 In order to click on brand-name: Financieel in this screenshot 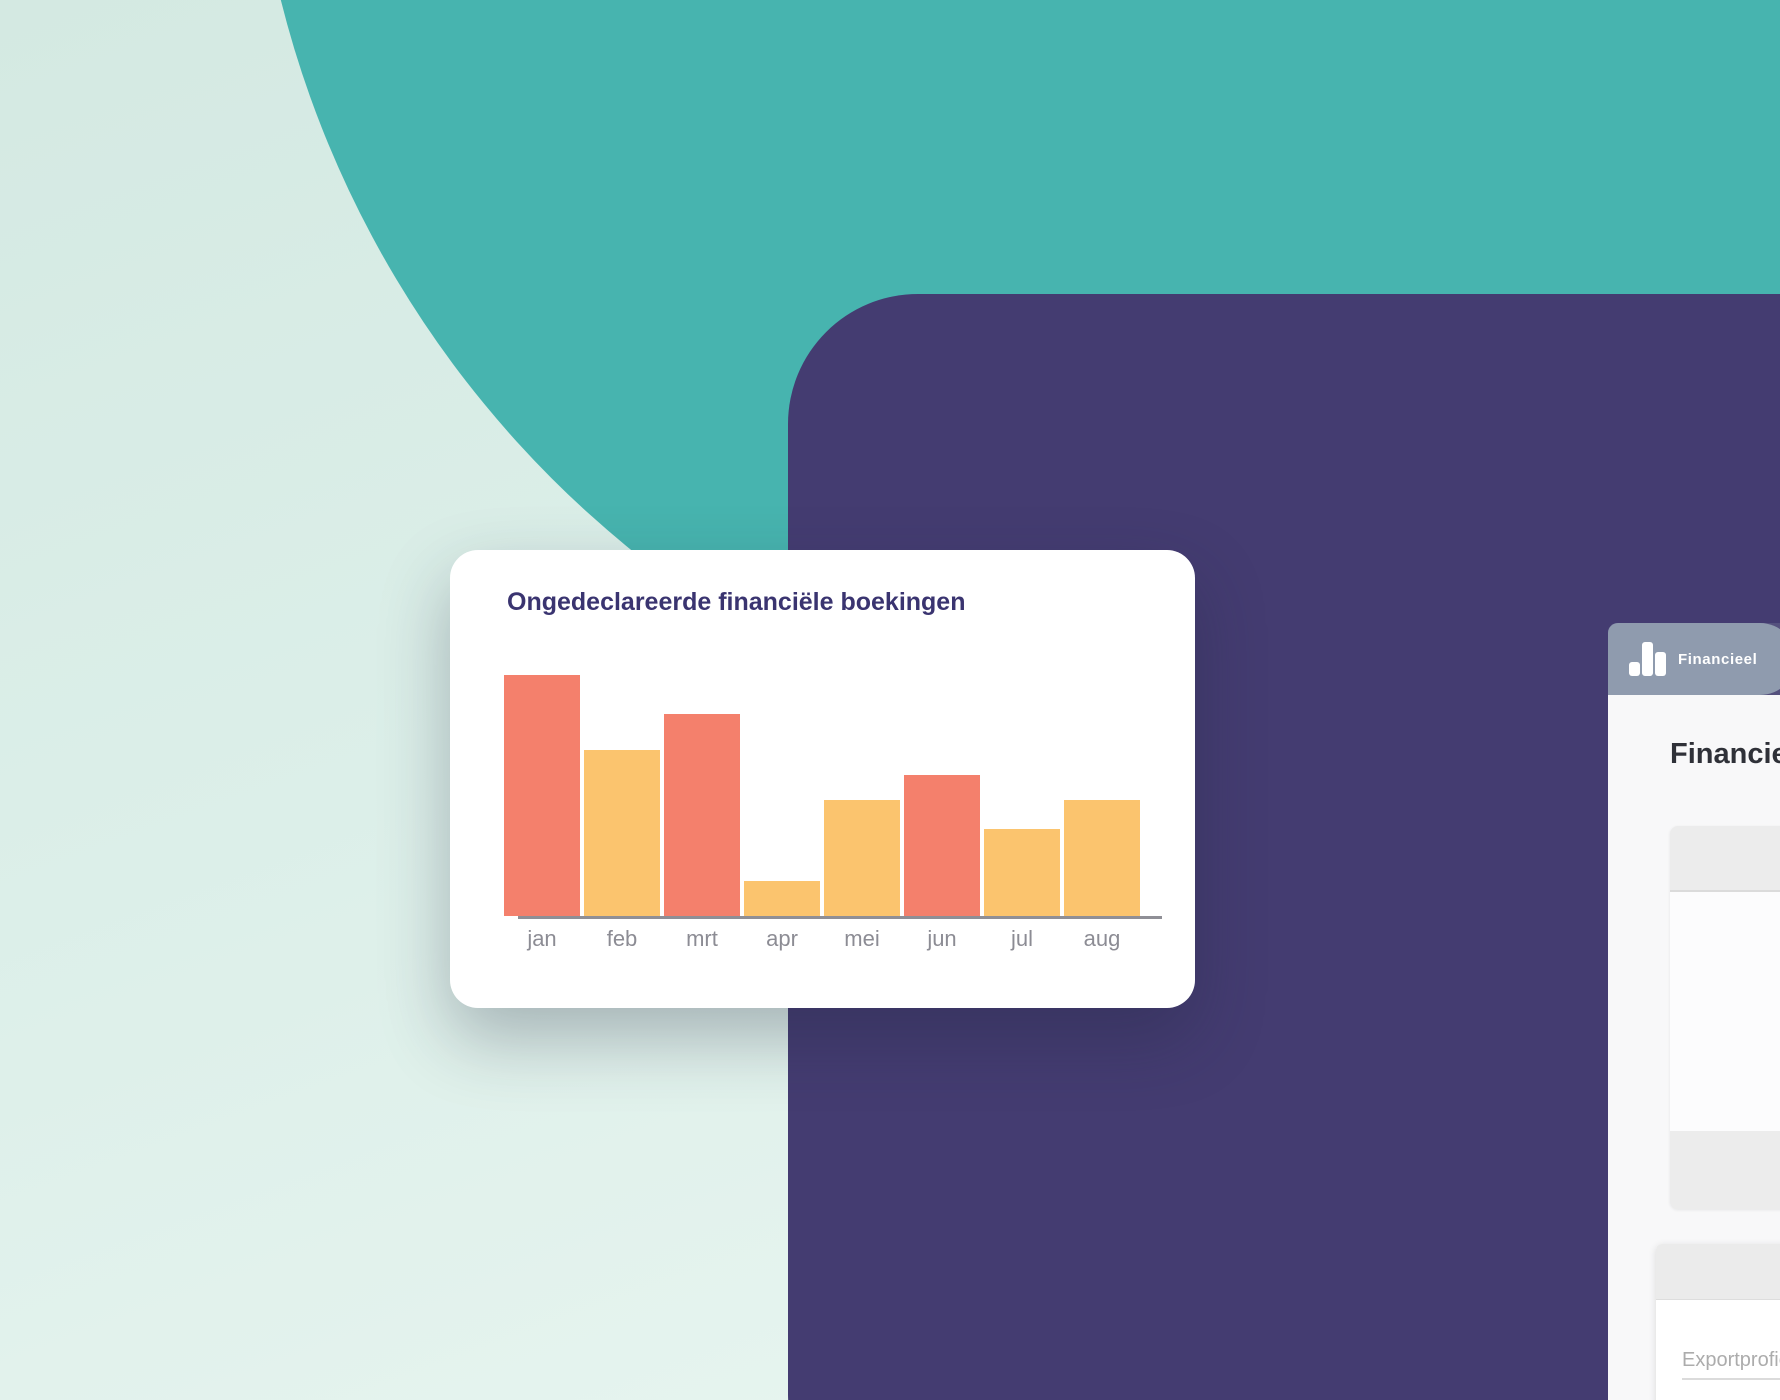, I will do `click(1718, 659)`.